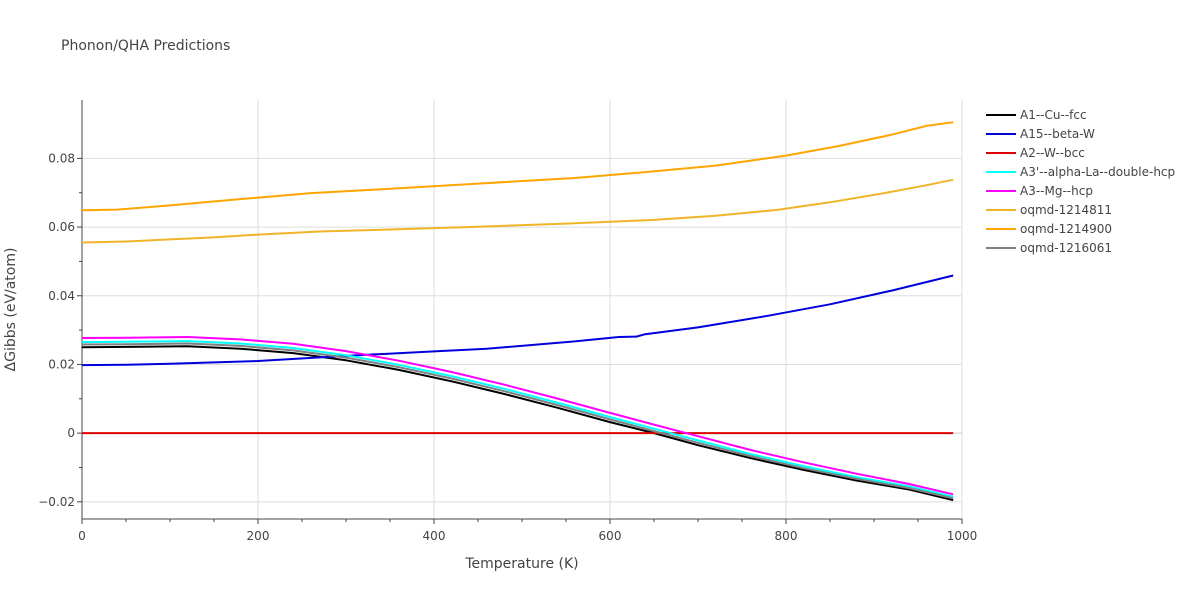 The height and width of the screenshot is (600, 1200). What do you see at coordinates (962, 536) in the screenshot?
I see `x-tick-label: 1000` at bounding box center [962, 536].